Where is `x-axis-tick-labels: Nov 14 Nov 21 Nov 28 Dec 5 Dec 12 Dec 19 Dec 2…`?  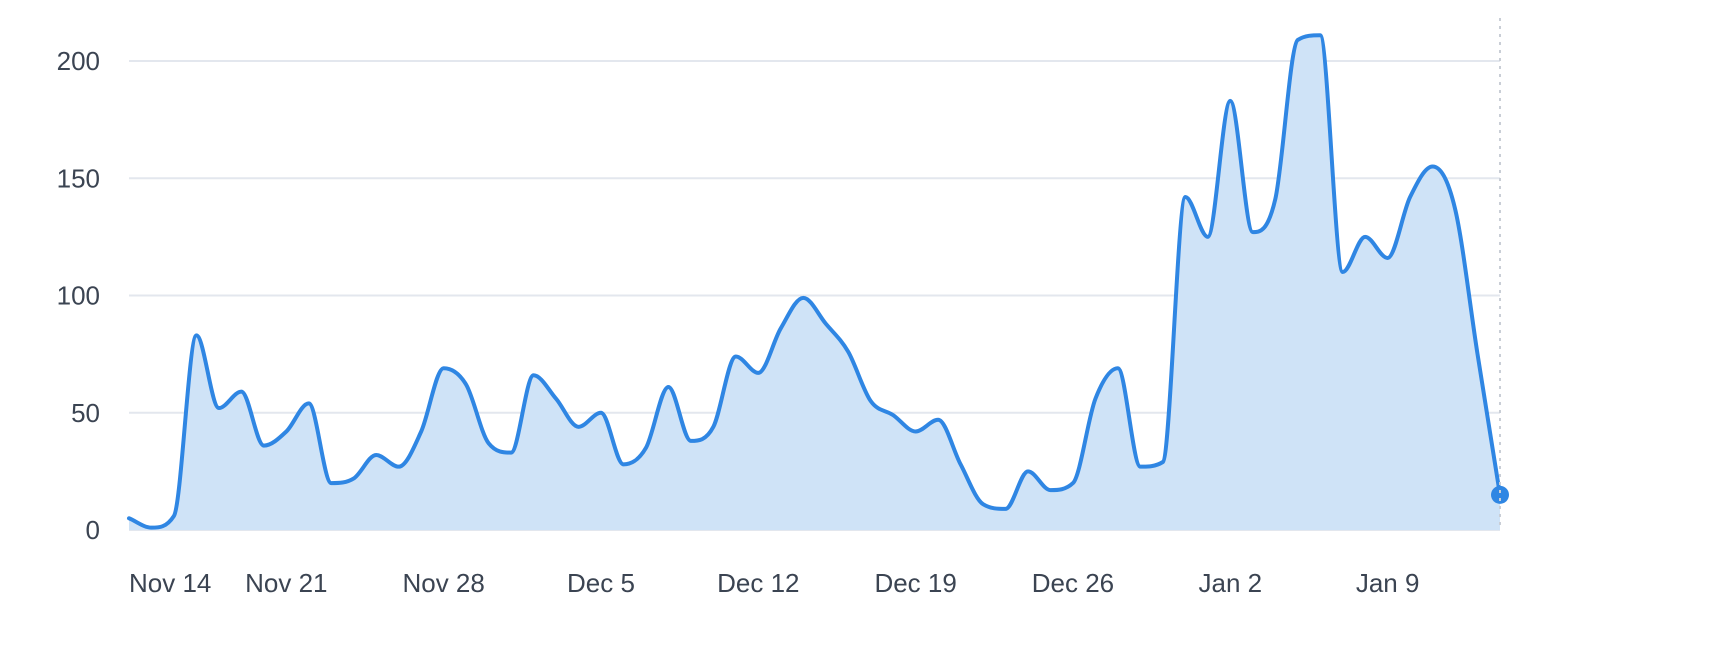 x-axis-tick-labels: Nov 14 Nov 21 Nov 28 Dec 5 Dec 12 Dec 19 Dec 2… is located at coordinates (774, 583).